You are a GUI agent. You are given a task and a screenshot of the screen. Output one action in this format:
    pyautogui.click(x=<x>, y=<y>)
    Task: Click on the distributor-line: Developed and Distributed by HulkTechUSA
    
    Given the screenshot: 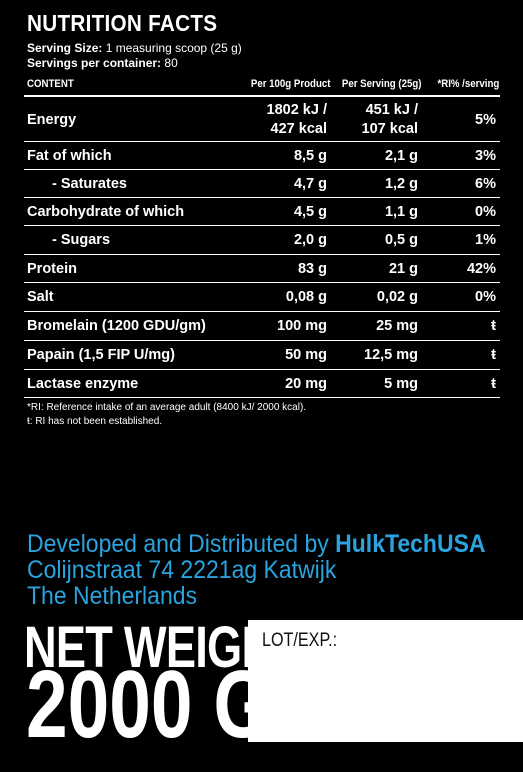 What is the action you would take?
    pyautogui.click(x=256, y=544)
    